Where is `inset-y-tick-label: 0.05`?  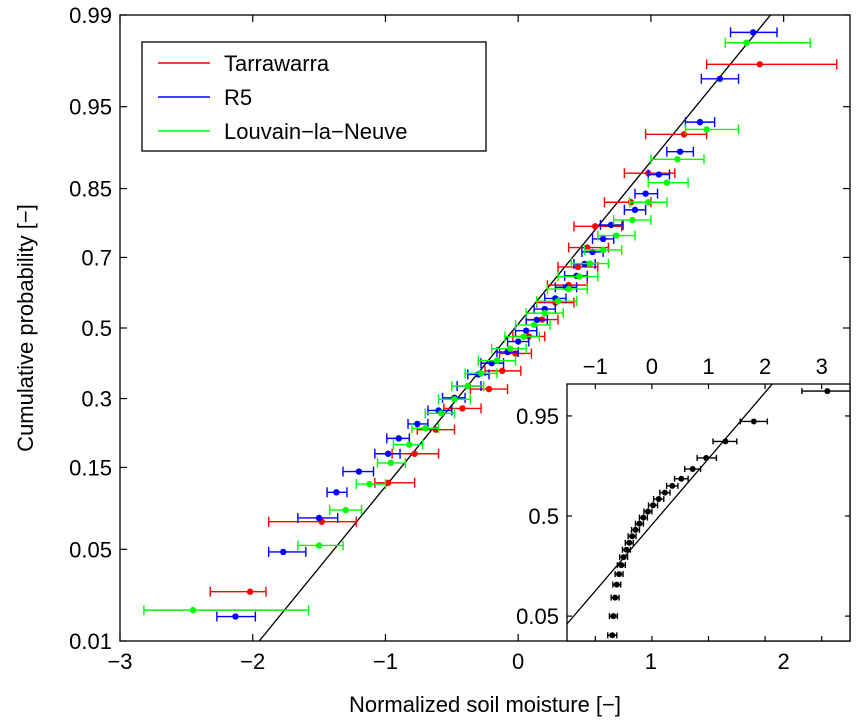
inset-y-tick-label: 0.05 is located at coordinates (537, 616).